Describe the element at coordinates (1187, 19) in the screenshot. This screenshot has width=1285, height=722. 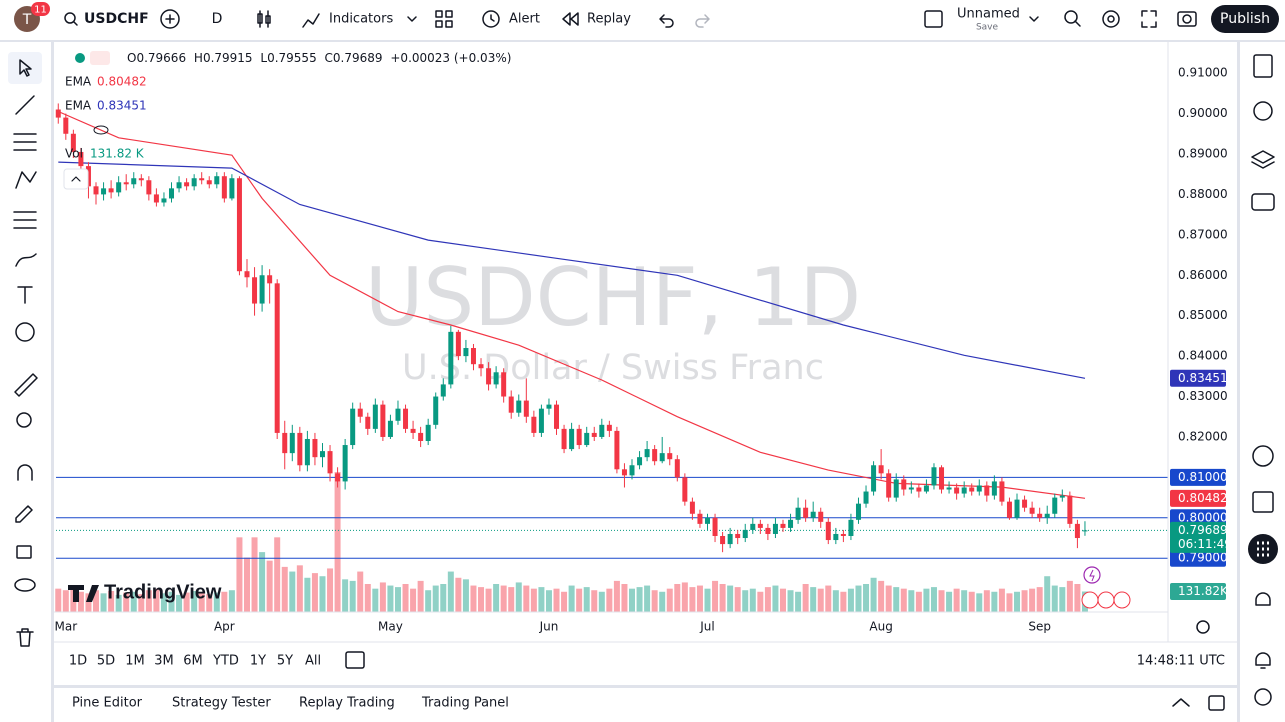
I see `screenshot` at that location.